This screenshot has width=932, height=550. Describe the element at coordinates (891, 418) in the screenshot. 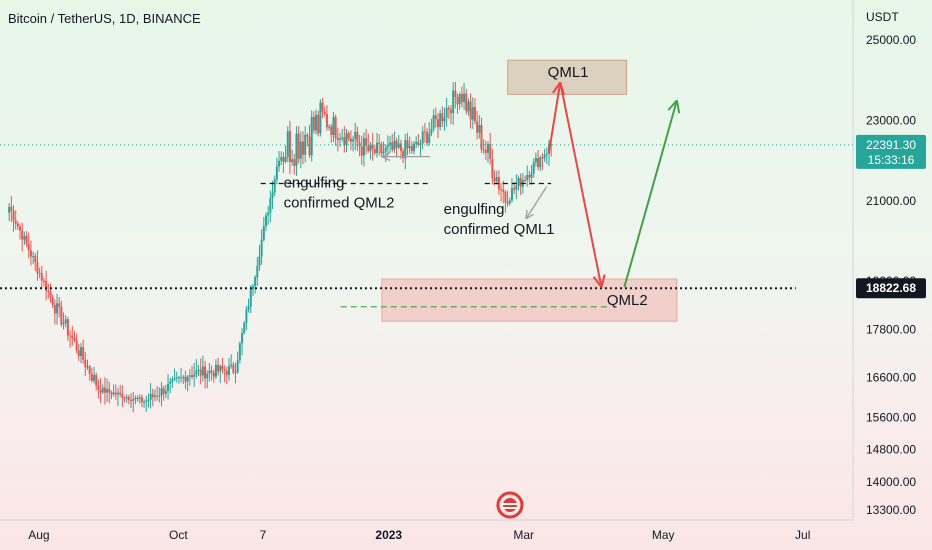

I see `y-tick-label: 15600.00` at that location.